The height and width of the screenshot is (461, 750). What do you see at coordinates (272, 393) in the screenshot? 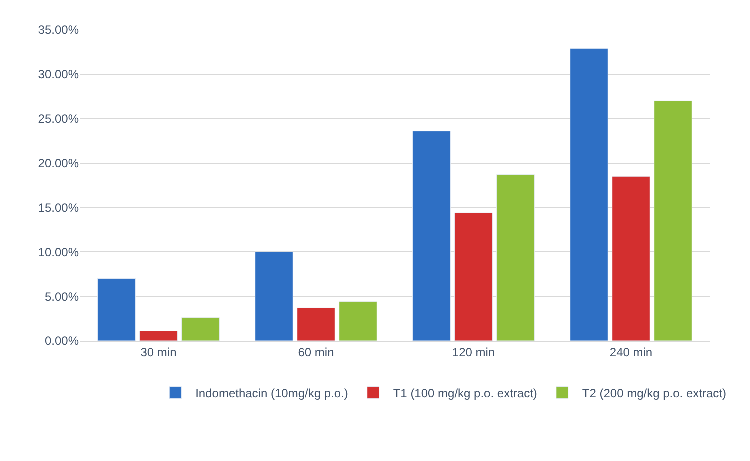
I see `legend-label: Indomethacin (10mg/kg p.o.)` at bounding box center [272, 393].